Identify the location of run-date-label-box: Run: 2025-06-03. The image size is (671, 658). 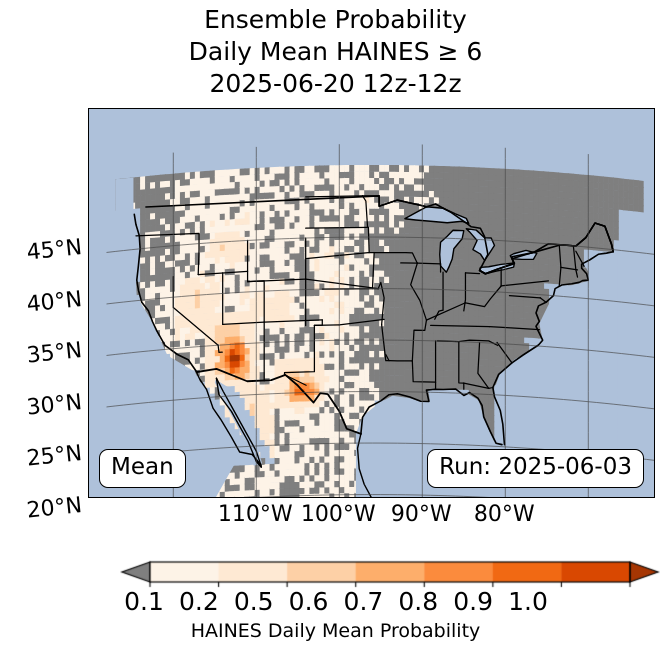
(535, 468).